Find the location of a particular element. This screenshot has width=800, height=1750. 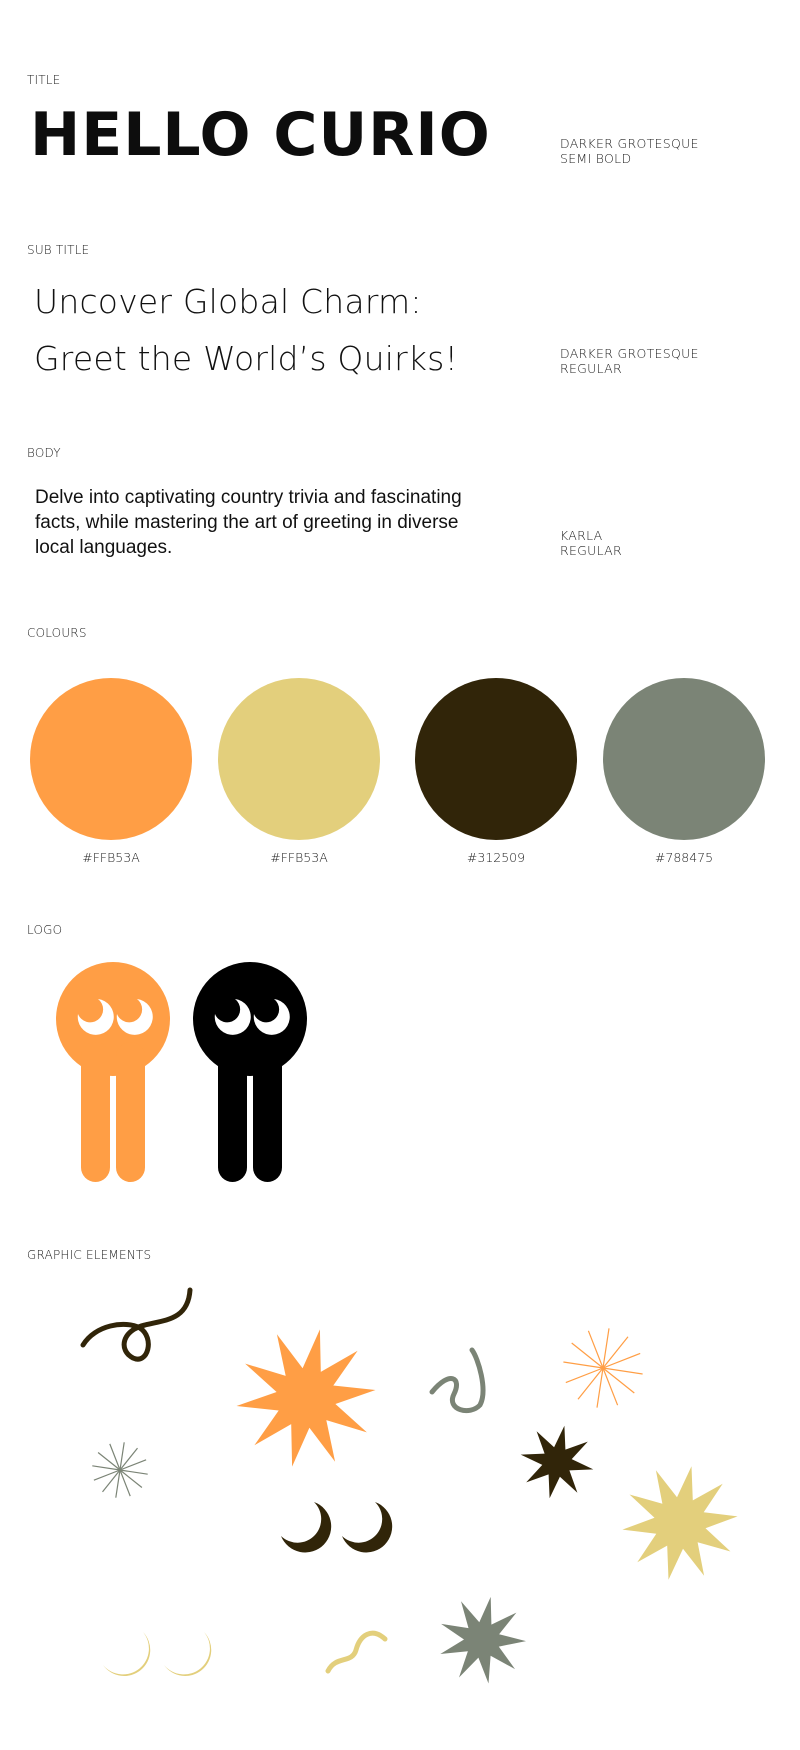

starburst-orange-icon is located at coordinates (306, 1398).